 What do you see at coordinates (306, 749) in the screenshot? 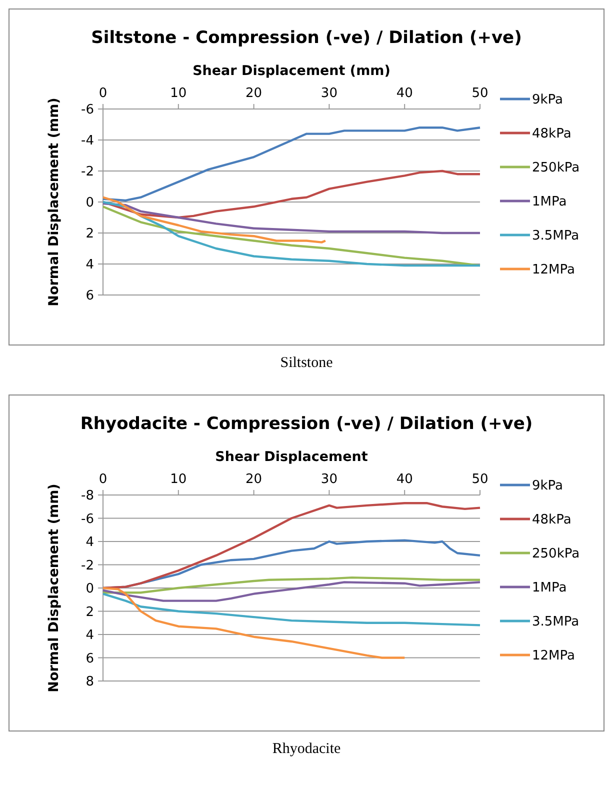
I see `text: Rhyodacite` at bounding box center [306, 749].